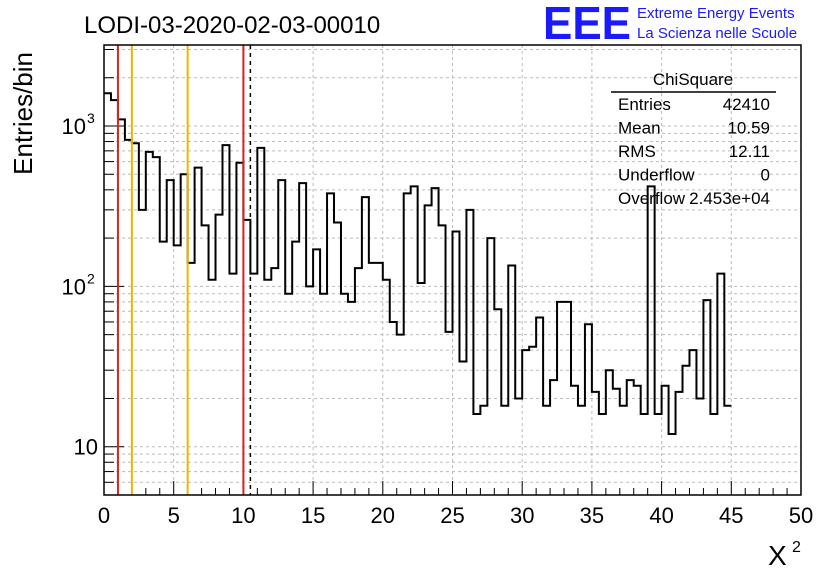 The width and height of the screenshot is (836, 572). What do you see at coordinates (313, 515) in the screenshot?
I see `x-tick-label: 15` at bounding box center [313, 515].